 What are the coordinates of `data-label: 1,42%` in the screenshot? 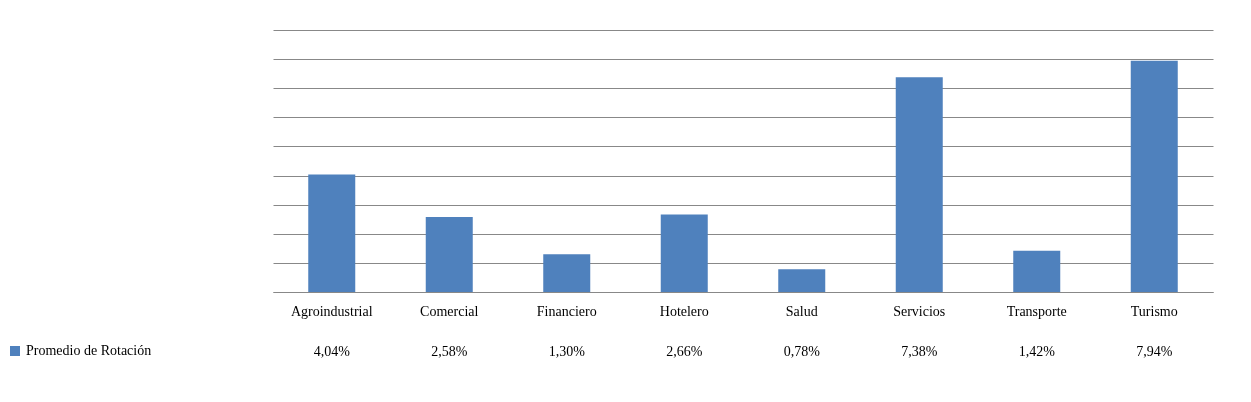 It's located at (1037, 351).